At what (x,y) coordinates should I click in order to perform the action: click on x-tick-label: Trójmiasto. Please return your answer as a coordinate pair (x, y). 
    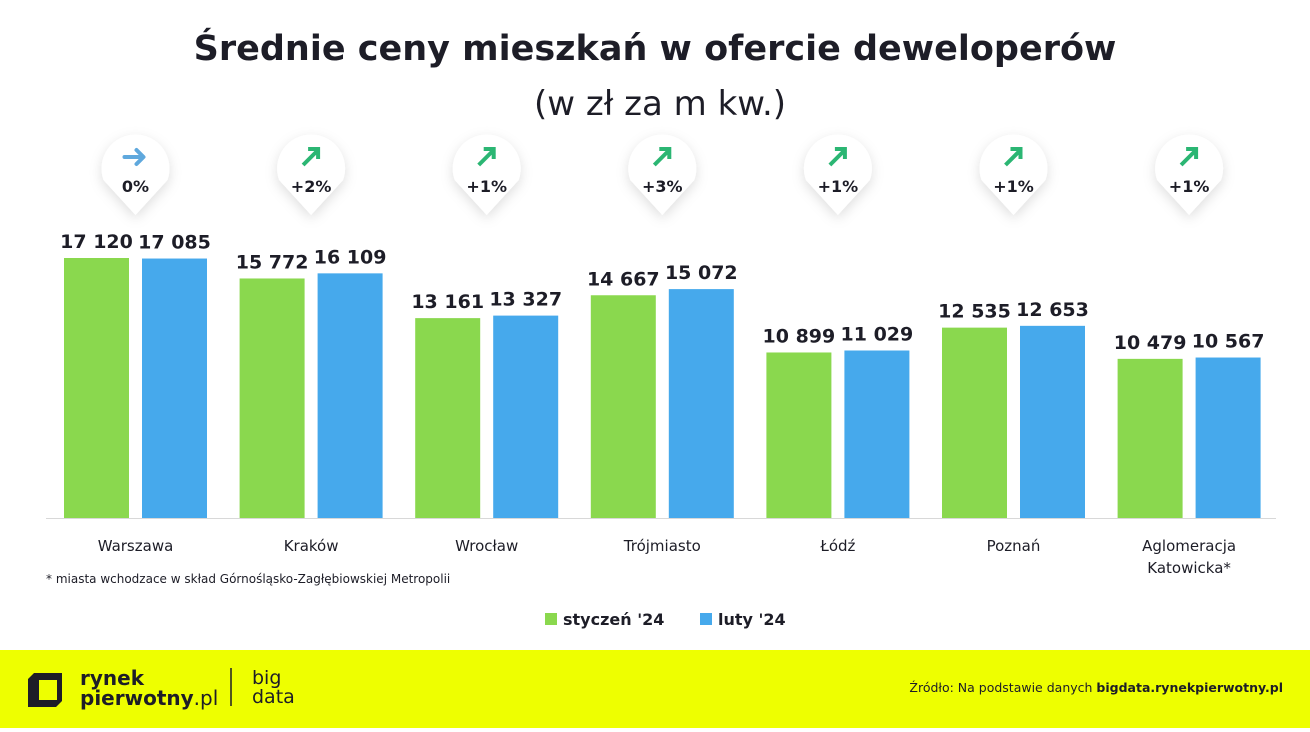
    Looking at the image, I should click on (662, 546).